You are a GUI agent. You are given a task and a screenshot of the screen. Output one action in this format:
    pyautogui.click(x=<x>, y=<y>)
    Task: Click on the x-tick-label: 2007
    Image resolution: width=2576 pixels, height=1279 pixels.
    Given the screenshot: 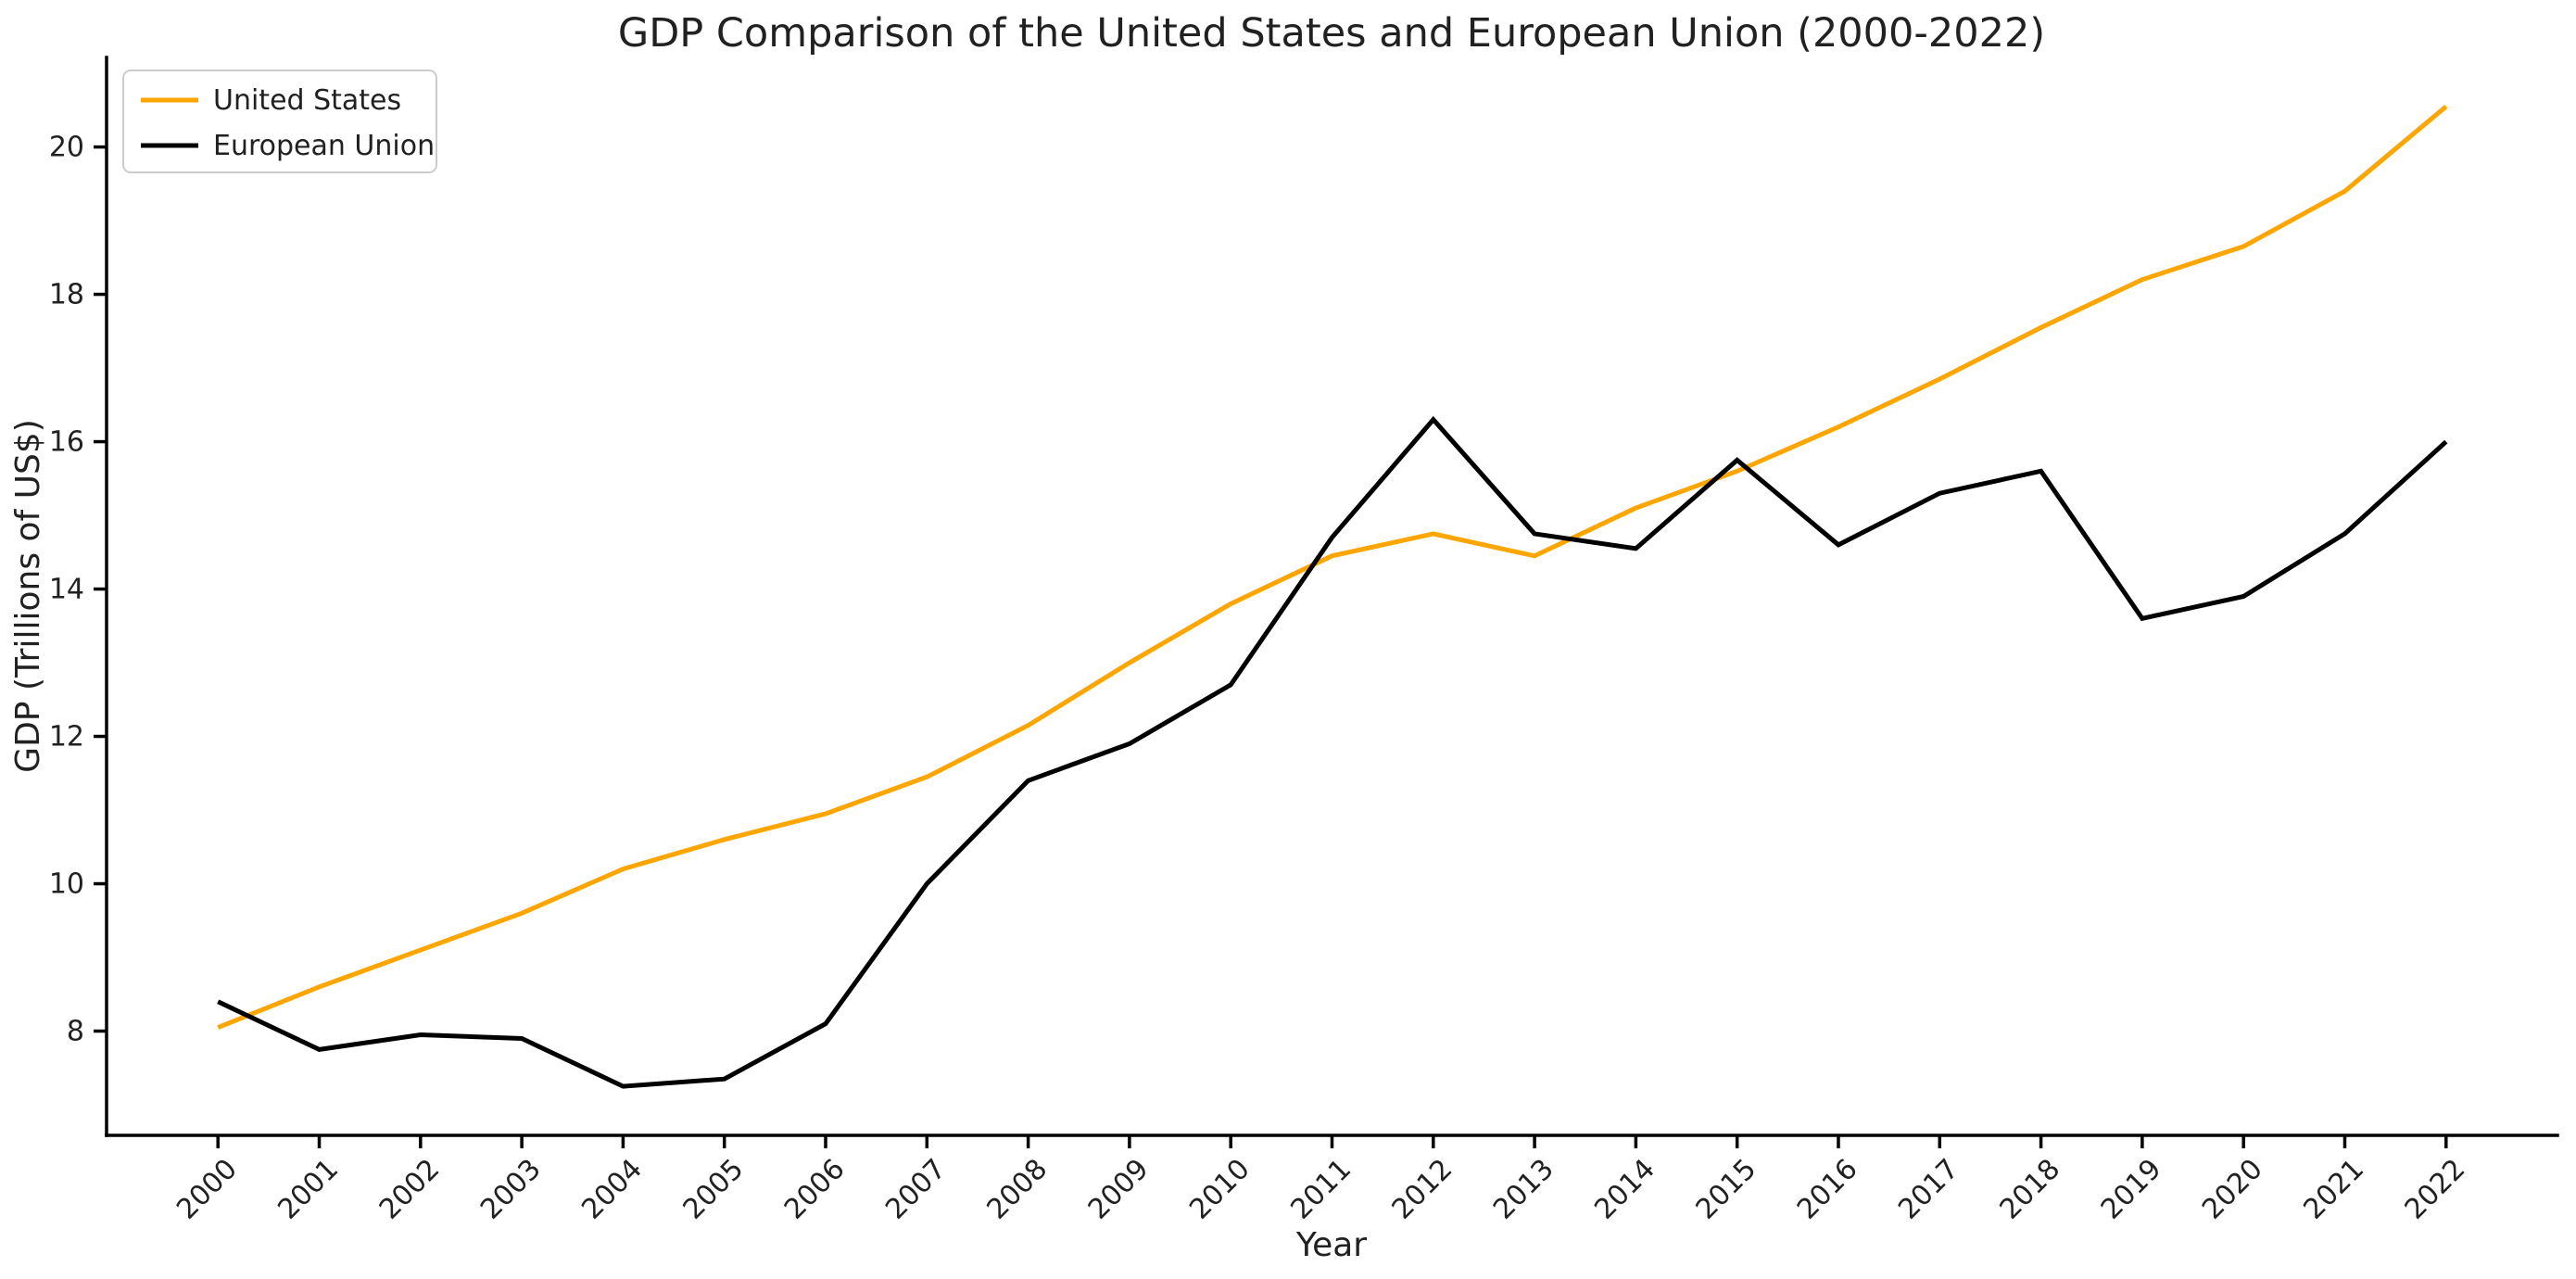 What is the action you would take?
    pyautogui.click(x=916, y=1189)
    